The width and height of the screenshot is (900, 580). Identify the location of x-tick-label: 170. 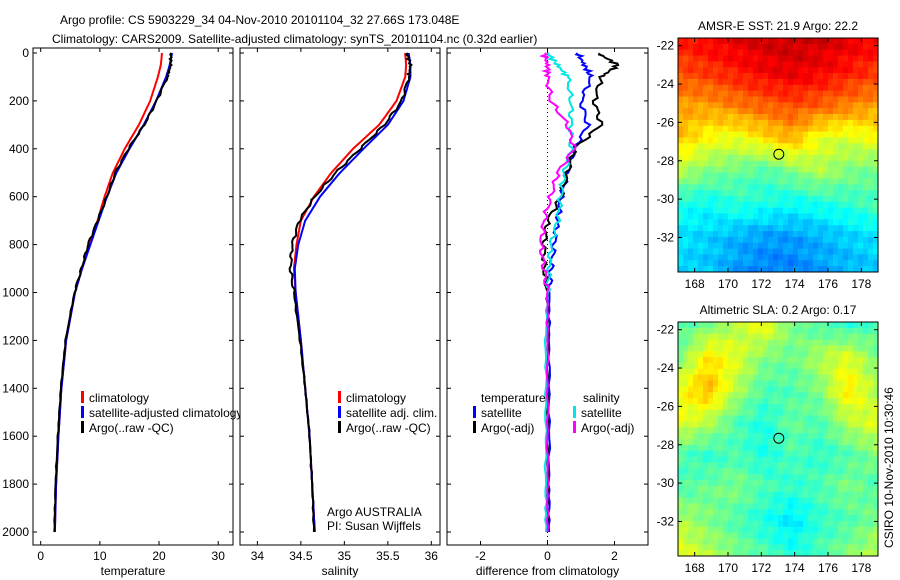
(728, 284).